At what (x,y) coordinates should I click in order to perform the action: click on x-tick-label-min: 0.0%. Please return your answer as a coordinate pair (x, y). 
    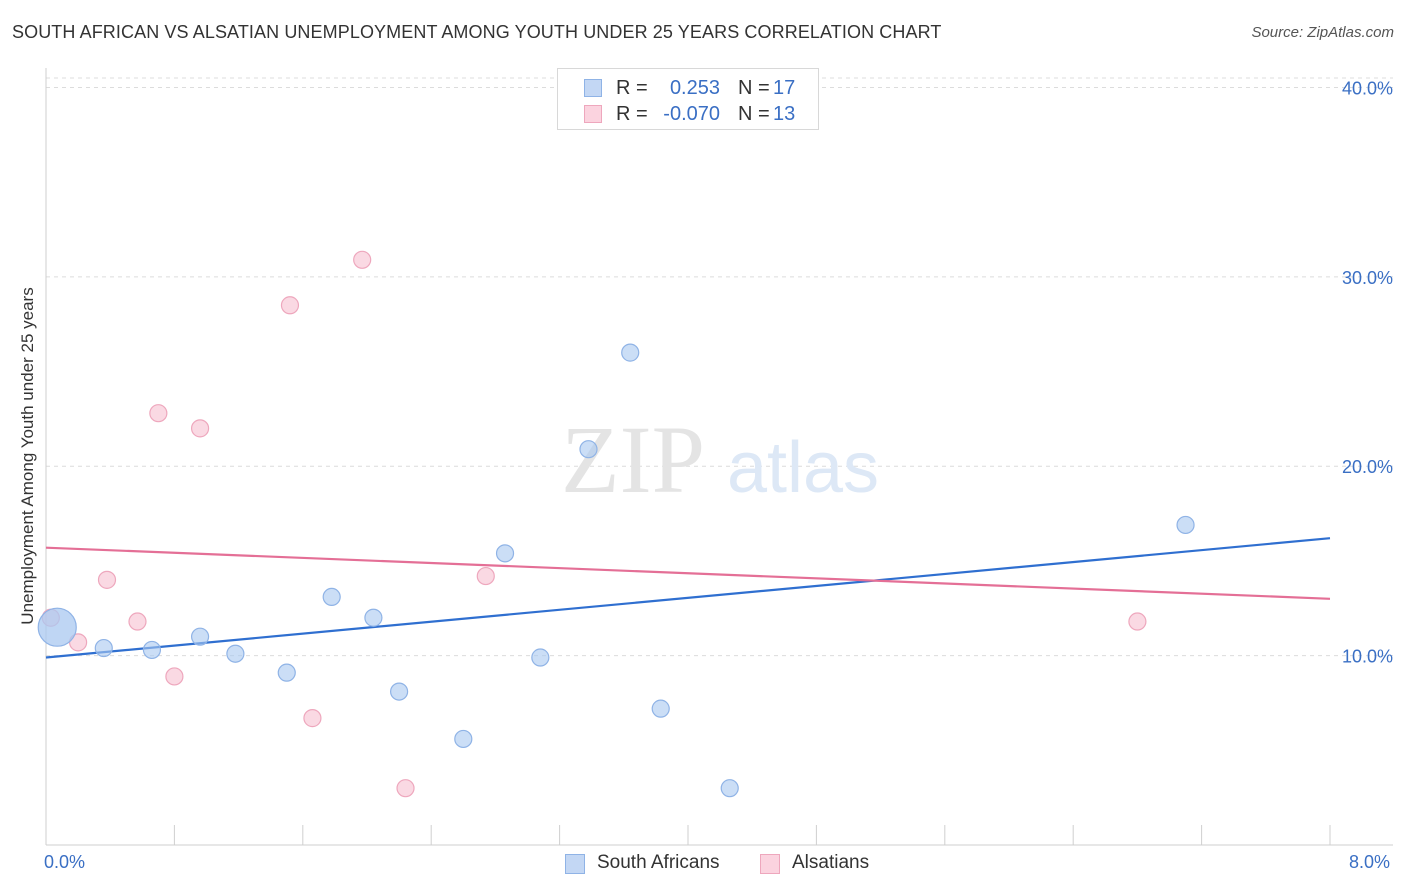
    Looking at the image, I should click on (65, 862).